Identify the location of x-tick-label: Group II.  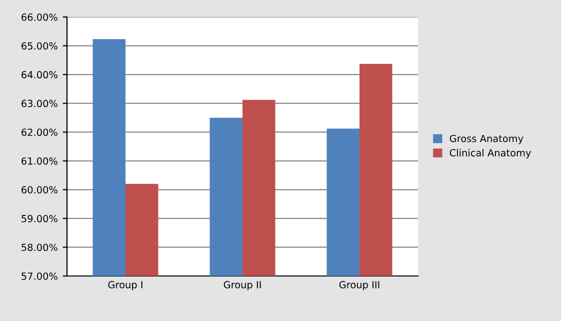
(242, 285).